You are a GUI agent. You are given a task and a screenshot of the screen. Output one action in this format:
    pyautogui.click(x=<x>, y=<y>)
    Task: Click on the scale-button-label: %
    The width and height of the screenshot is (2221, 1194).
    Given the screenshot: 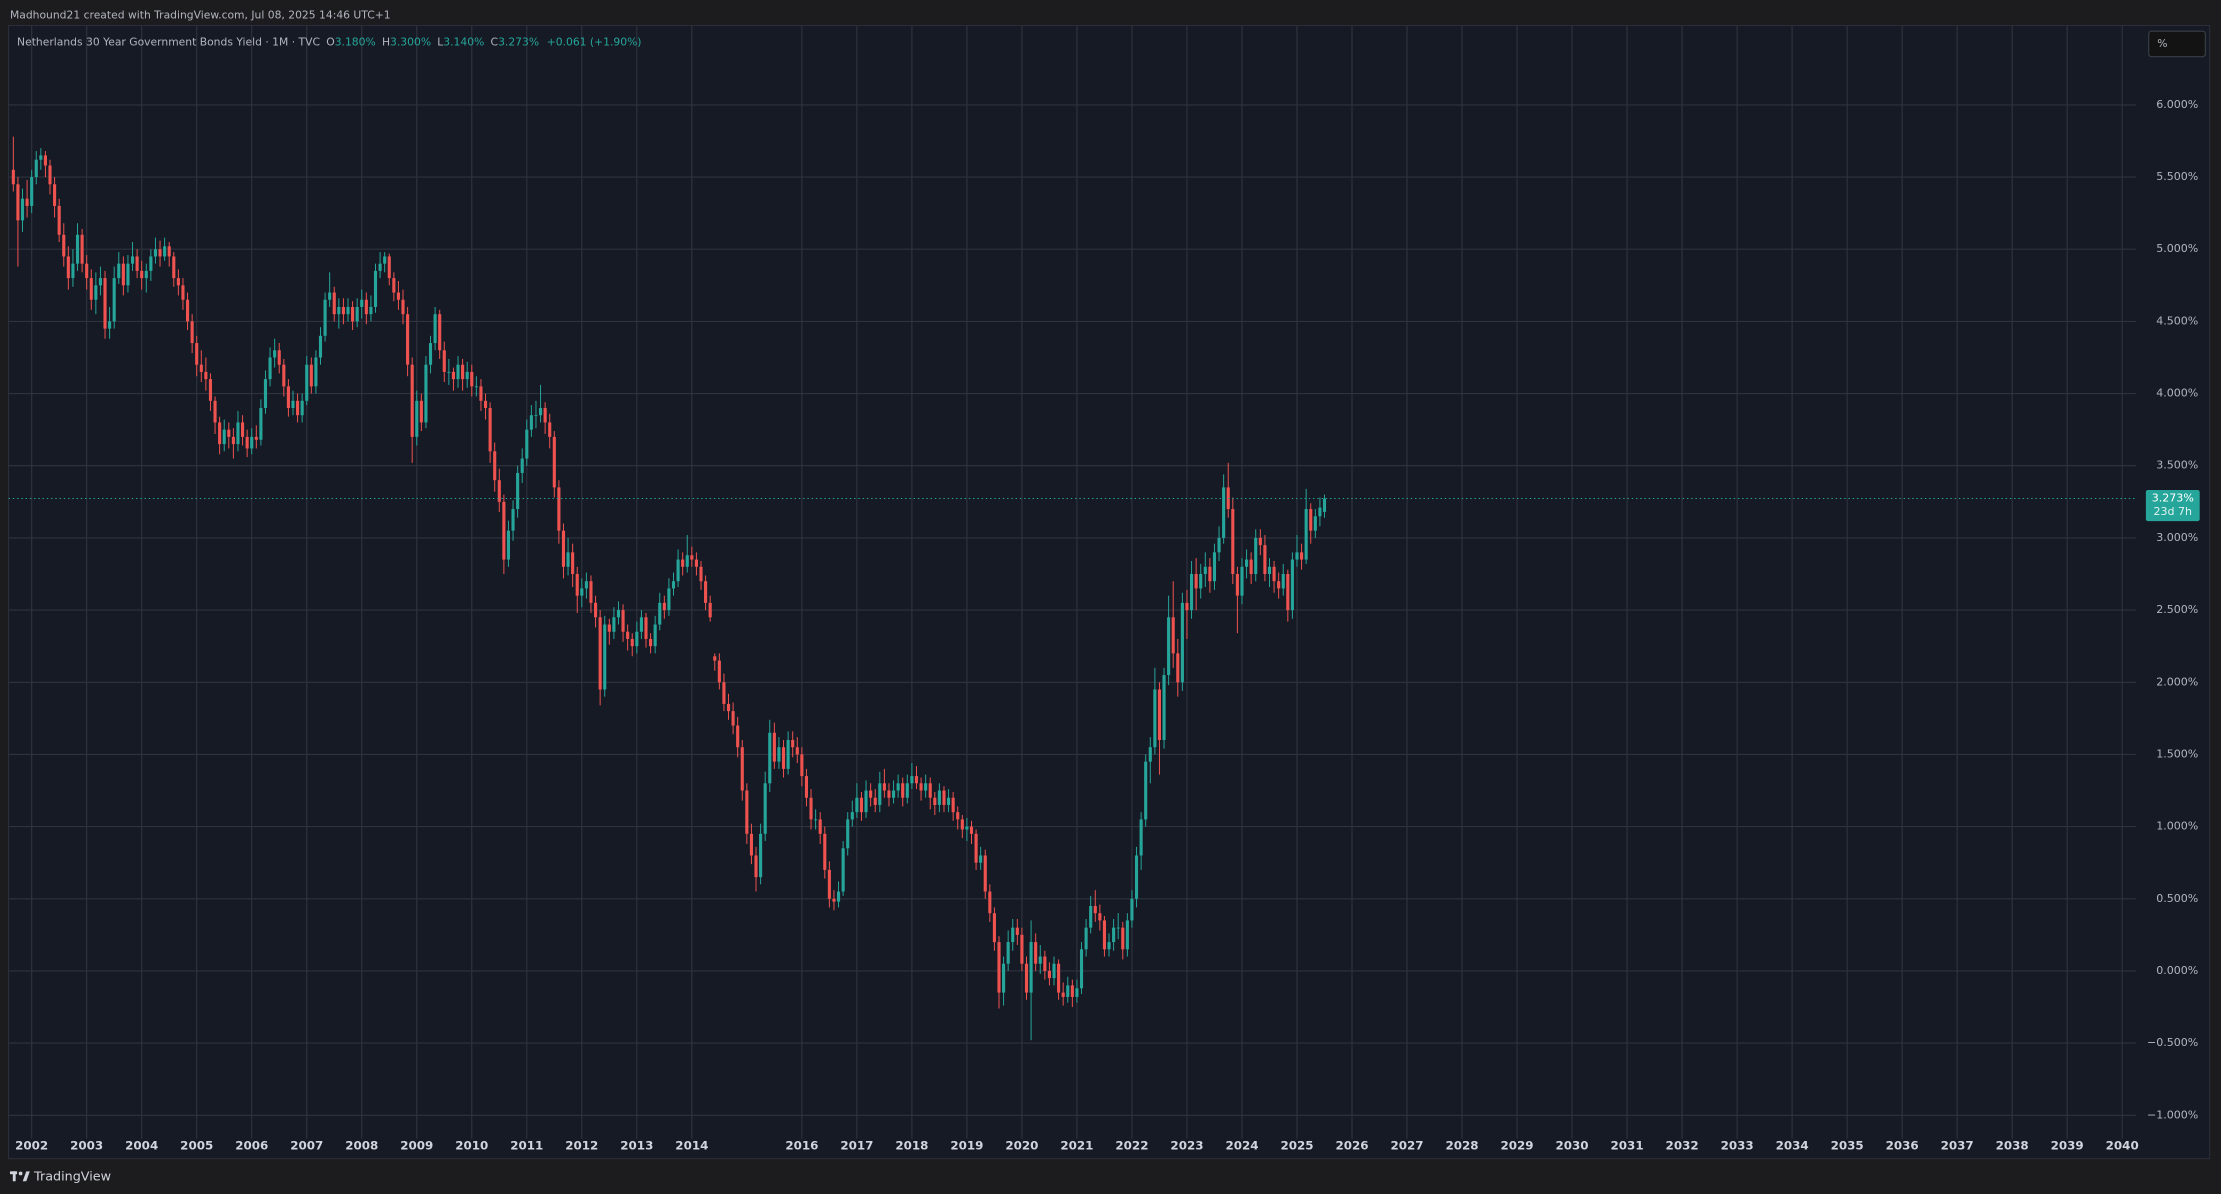 What is the action you would take?
    pyautogui.click(x=2162, y=43)
    